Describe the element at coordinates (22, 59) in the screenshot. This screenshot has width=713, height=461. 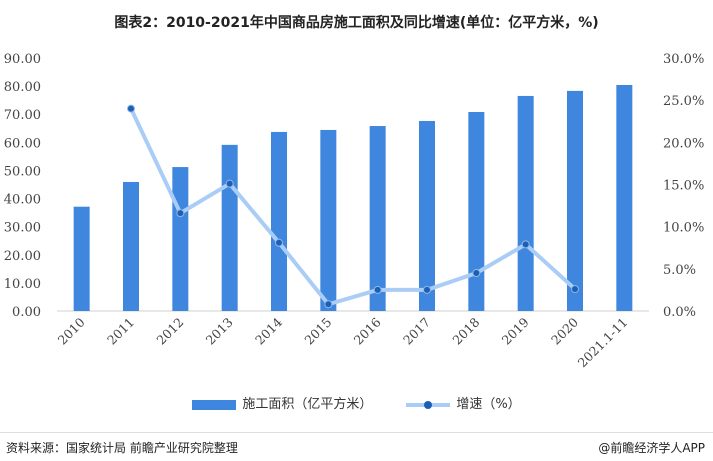
I see `y-tick-label: 90.00` at that location.